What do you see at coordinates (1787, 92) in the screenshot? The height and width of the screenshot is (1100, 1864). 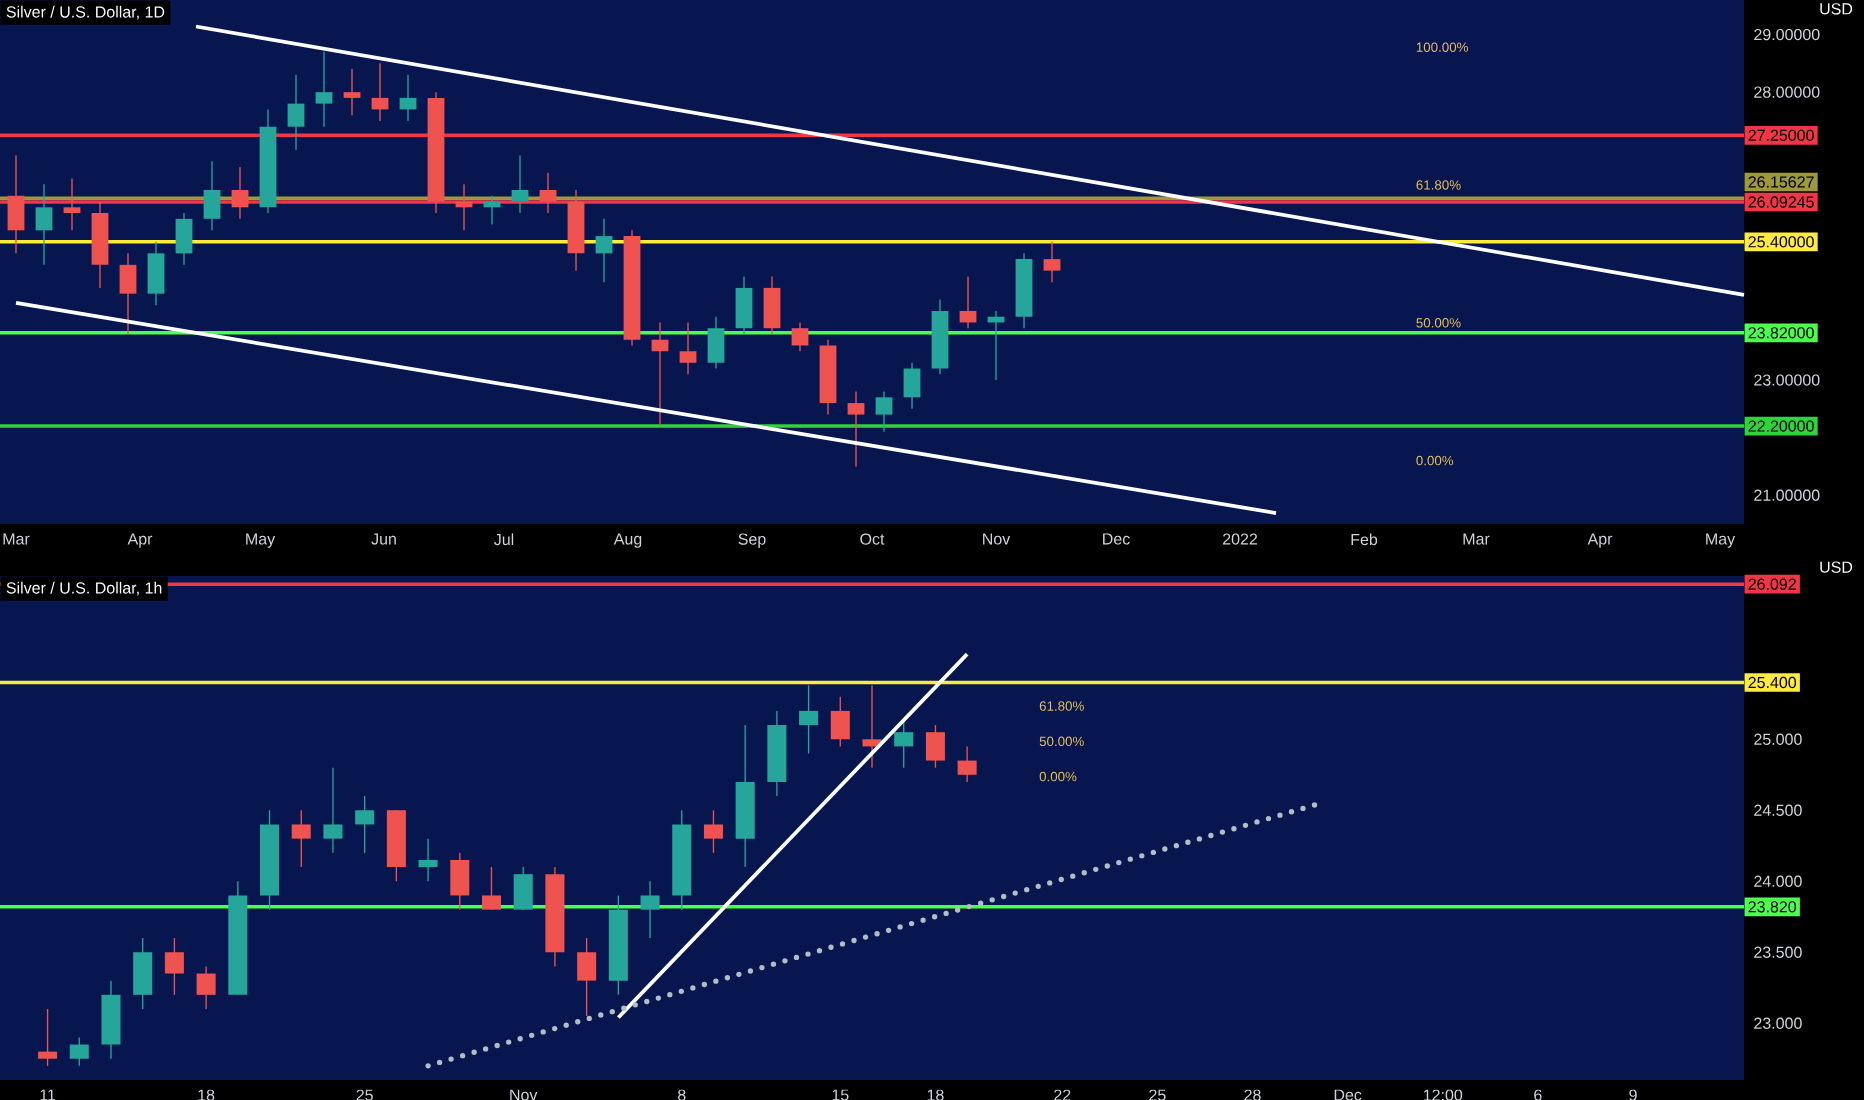 I see `y-tick-label: 28.00000` at bounding box center [1787, 92].